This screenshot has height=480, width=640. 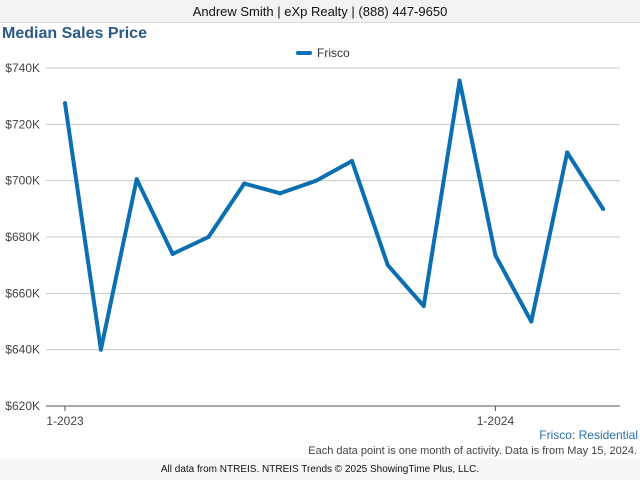 What do you see at coordinates (22, 124) in the screenshot?
I see `y-tick-label: $720K` at bounding box center [22, 124].